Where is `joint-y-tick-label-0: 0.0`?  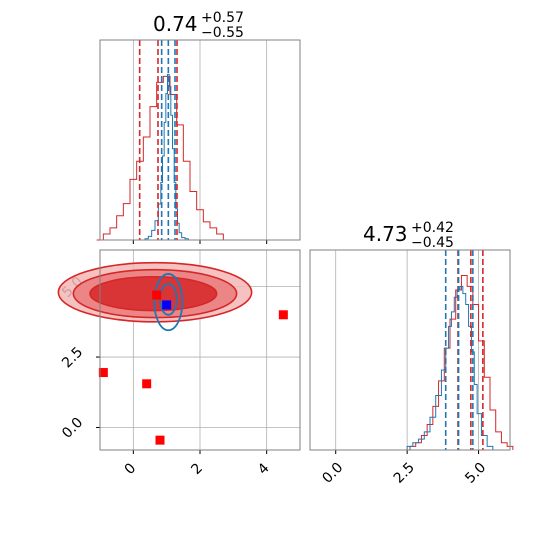 joint-y-tick-label-0: 0.0 is located at coordinates (72, 428).